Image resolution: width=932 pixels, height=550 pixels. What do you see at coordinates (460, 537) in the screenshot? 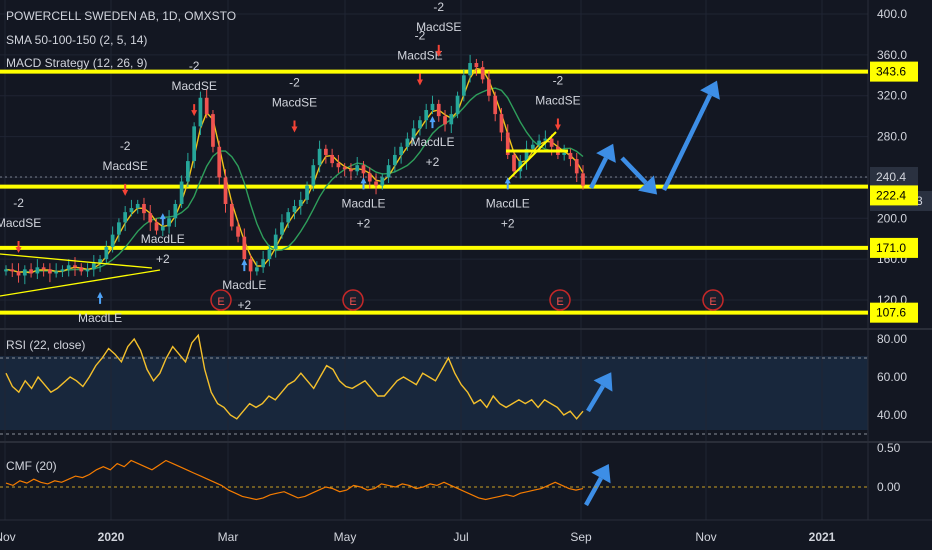
I see `x-tick-label: Jul` at bounding box center [460, 537].